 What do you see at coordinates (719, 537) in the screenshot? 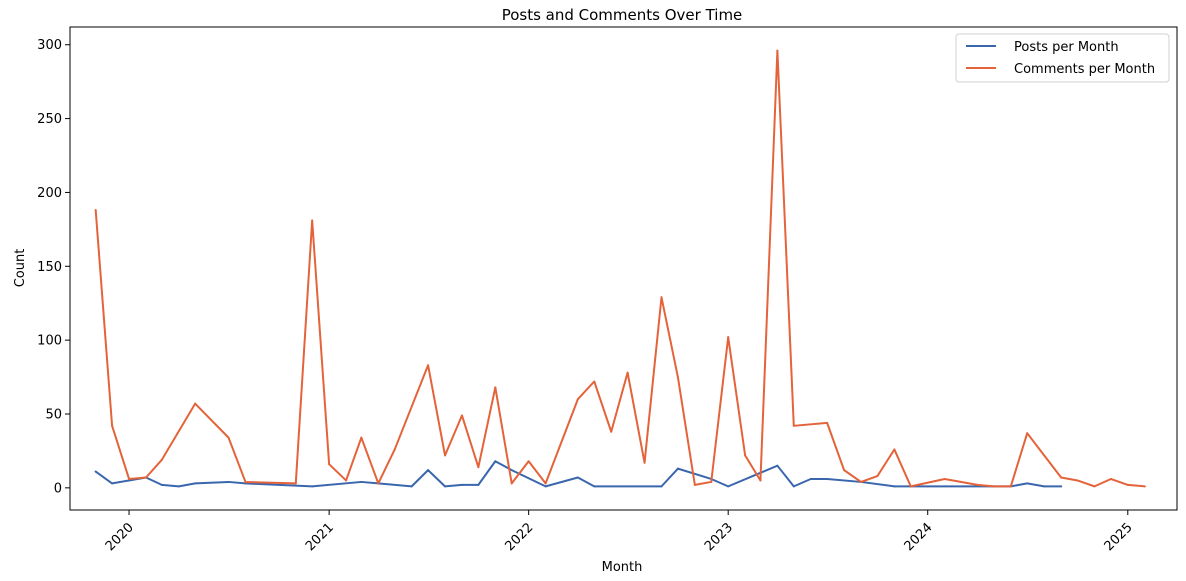
I see `x-tick-label: 2023` at bounding box center [719, 537].